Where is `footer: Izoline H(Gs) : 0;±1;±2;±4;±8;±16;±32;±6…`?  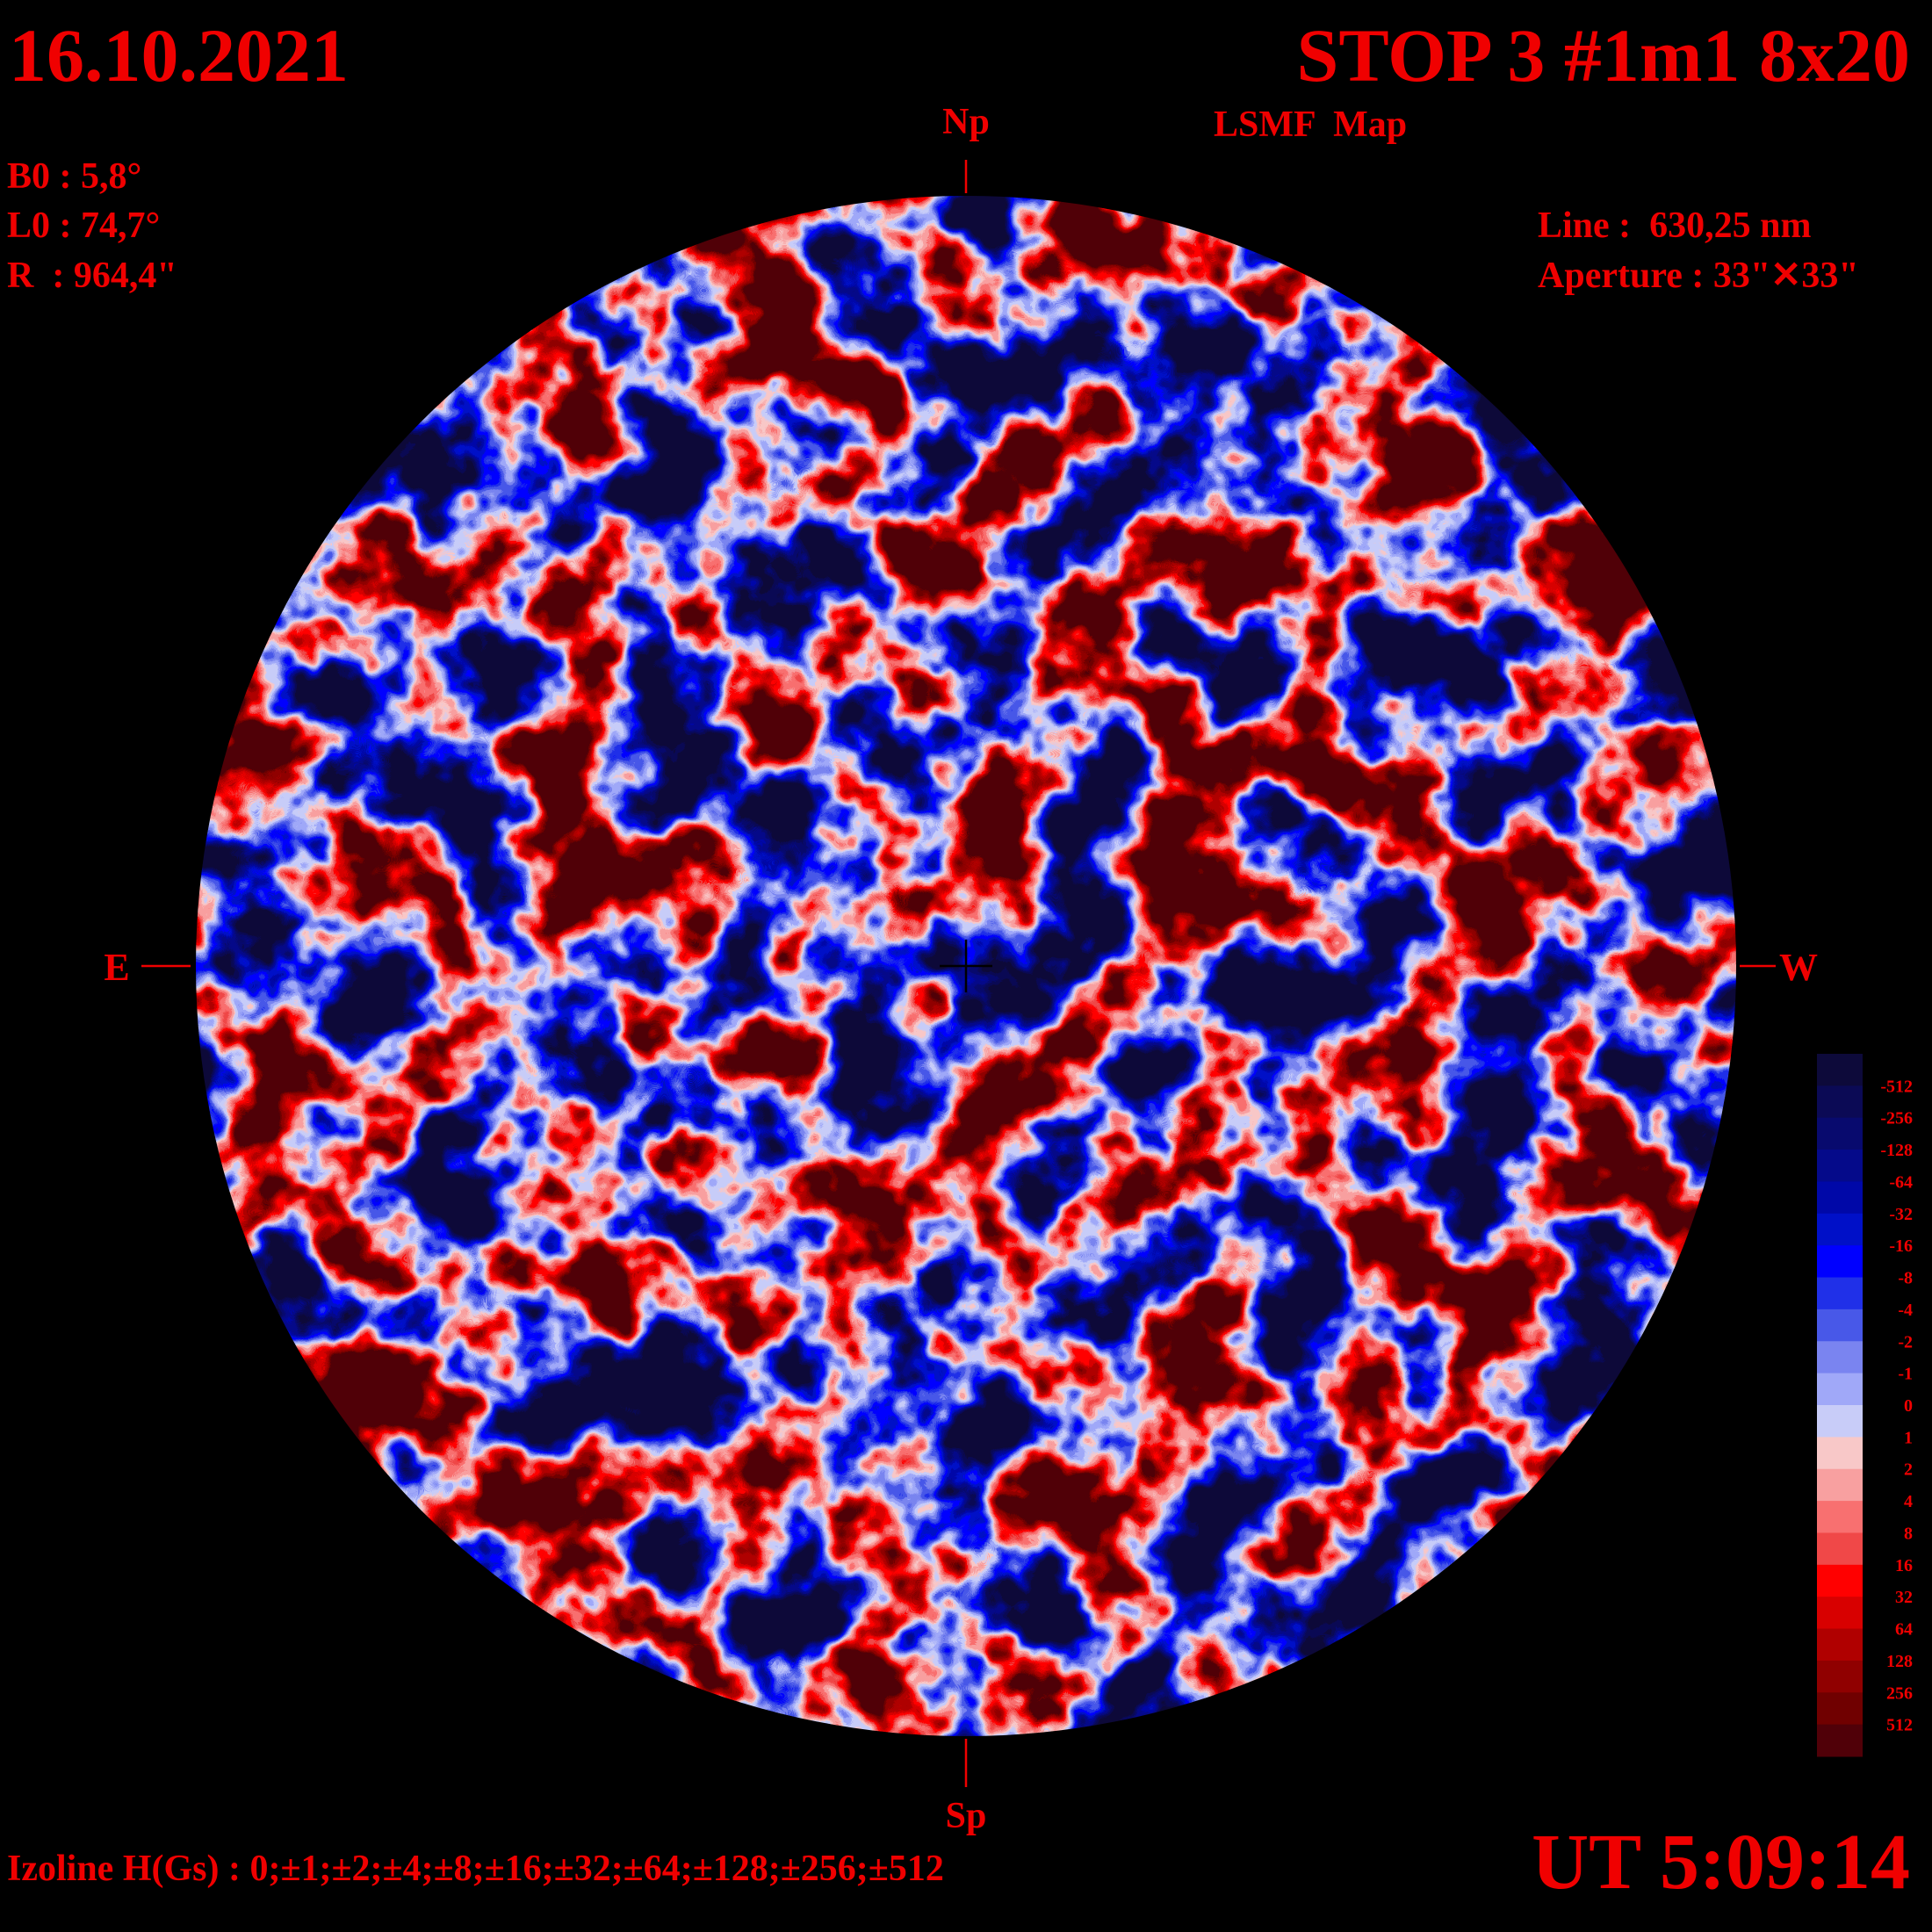
footer: Izoline H(Gs) : 0;±1;±2;±4;±8;±16;±32;±6… is located at coordinates (476, 1869).